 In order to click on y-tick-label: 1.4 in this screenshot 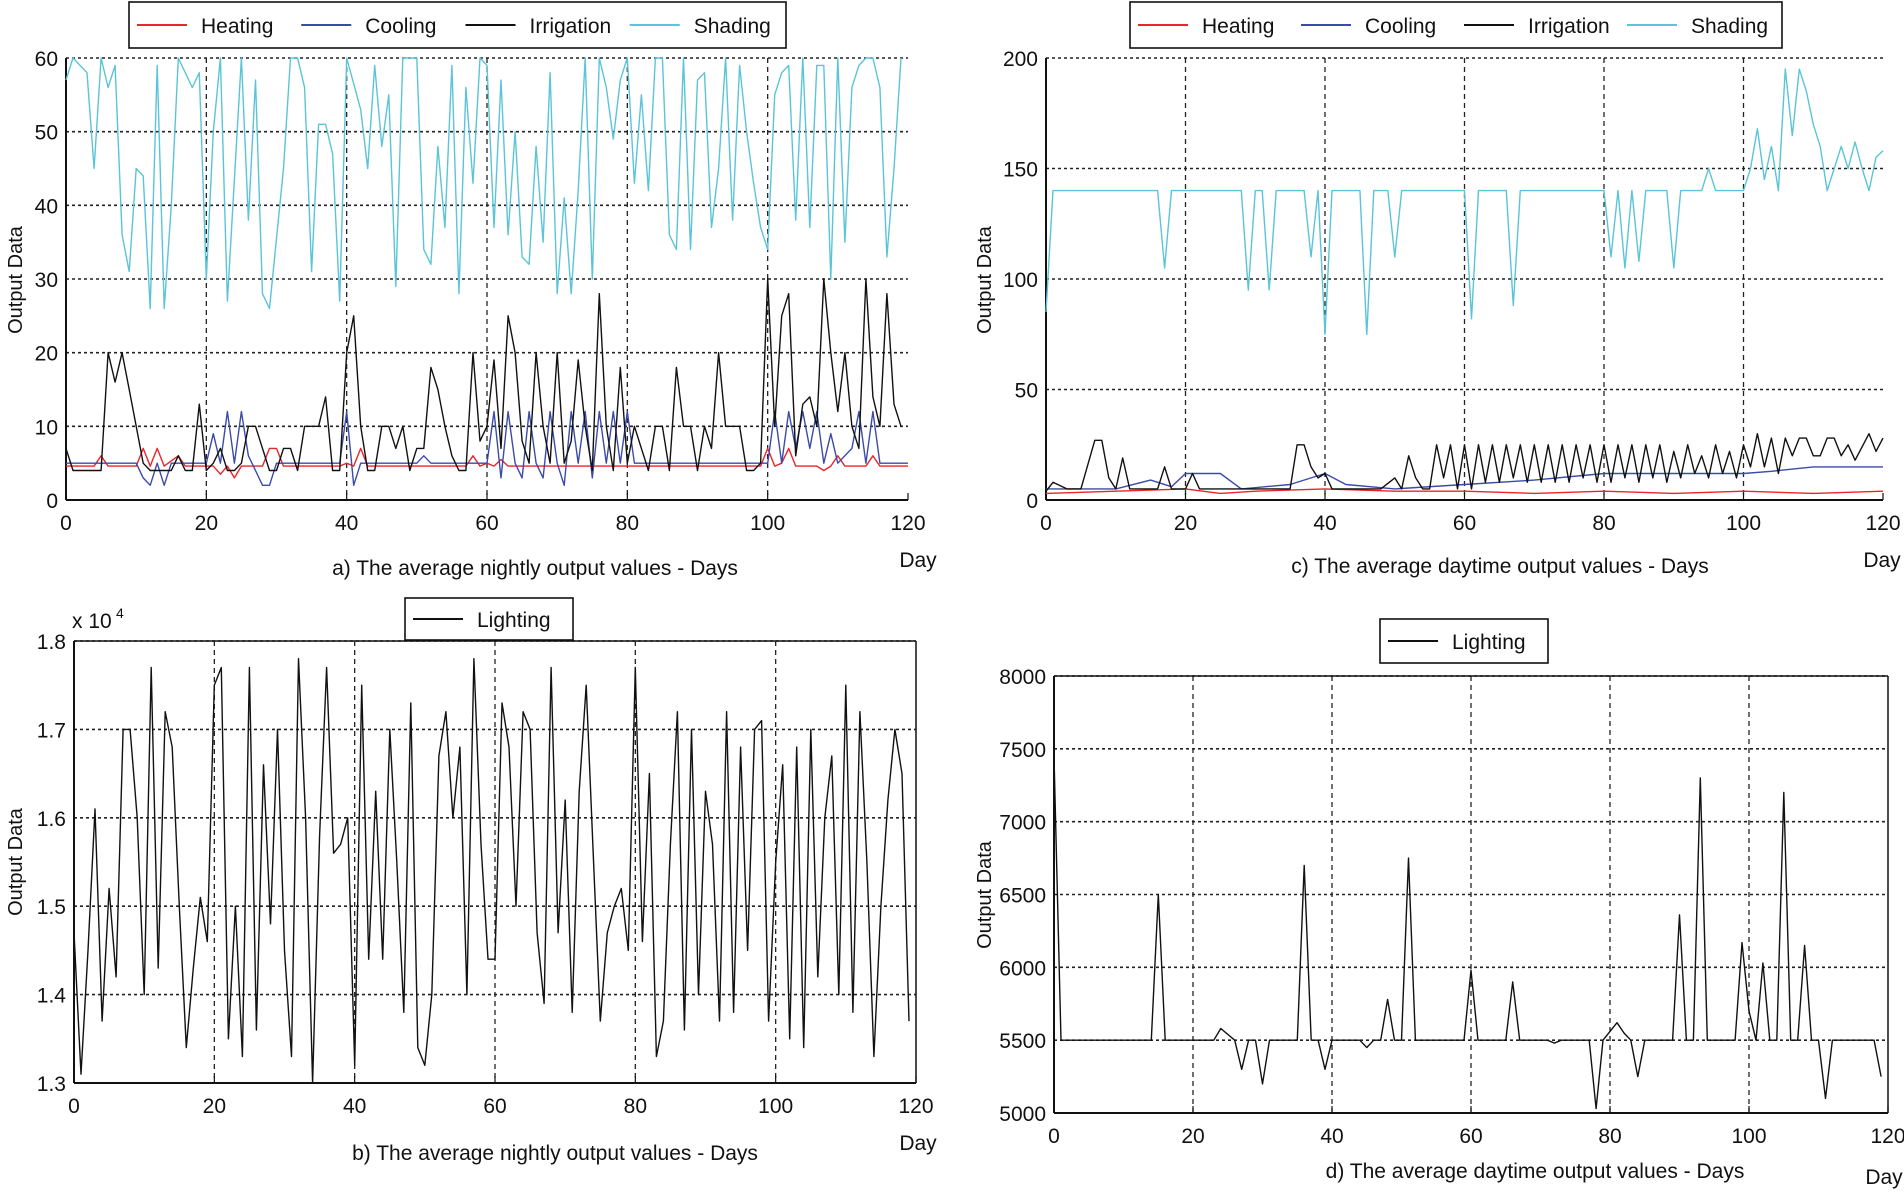, I will do `click(52, 996)`.